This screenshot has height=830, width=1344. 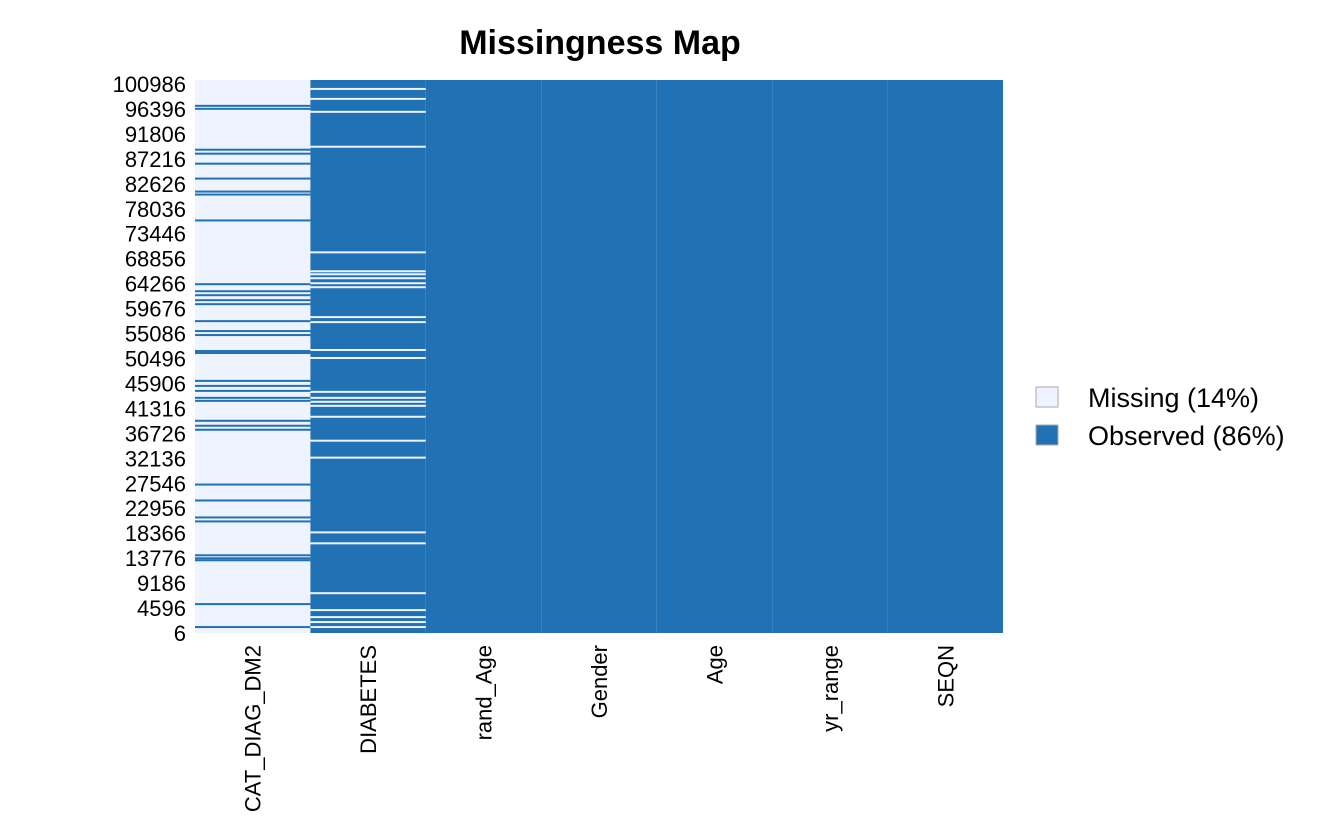 What do you see at coordinates (155, 259) in the screenshot?
I see `y-tick-label: 68856` at bounding box center [155, 259].